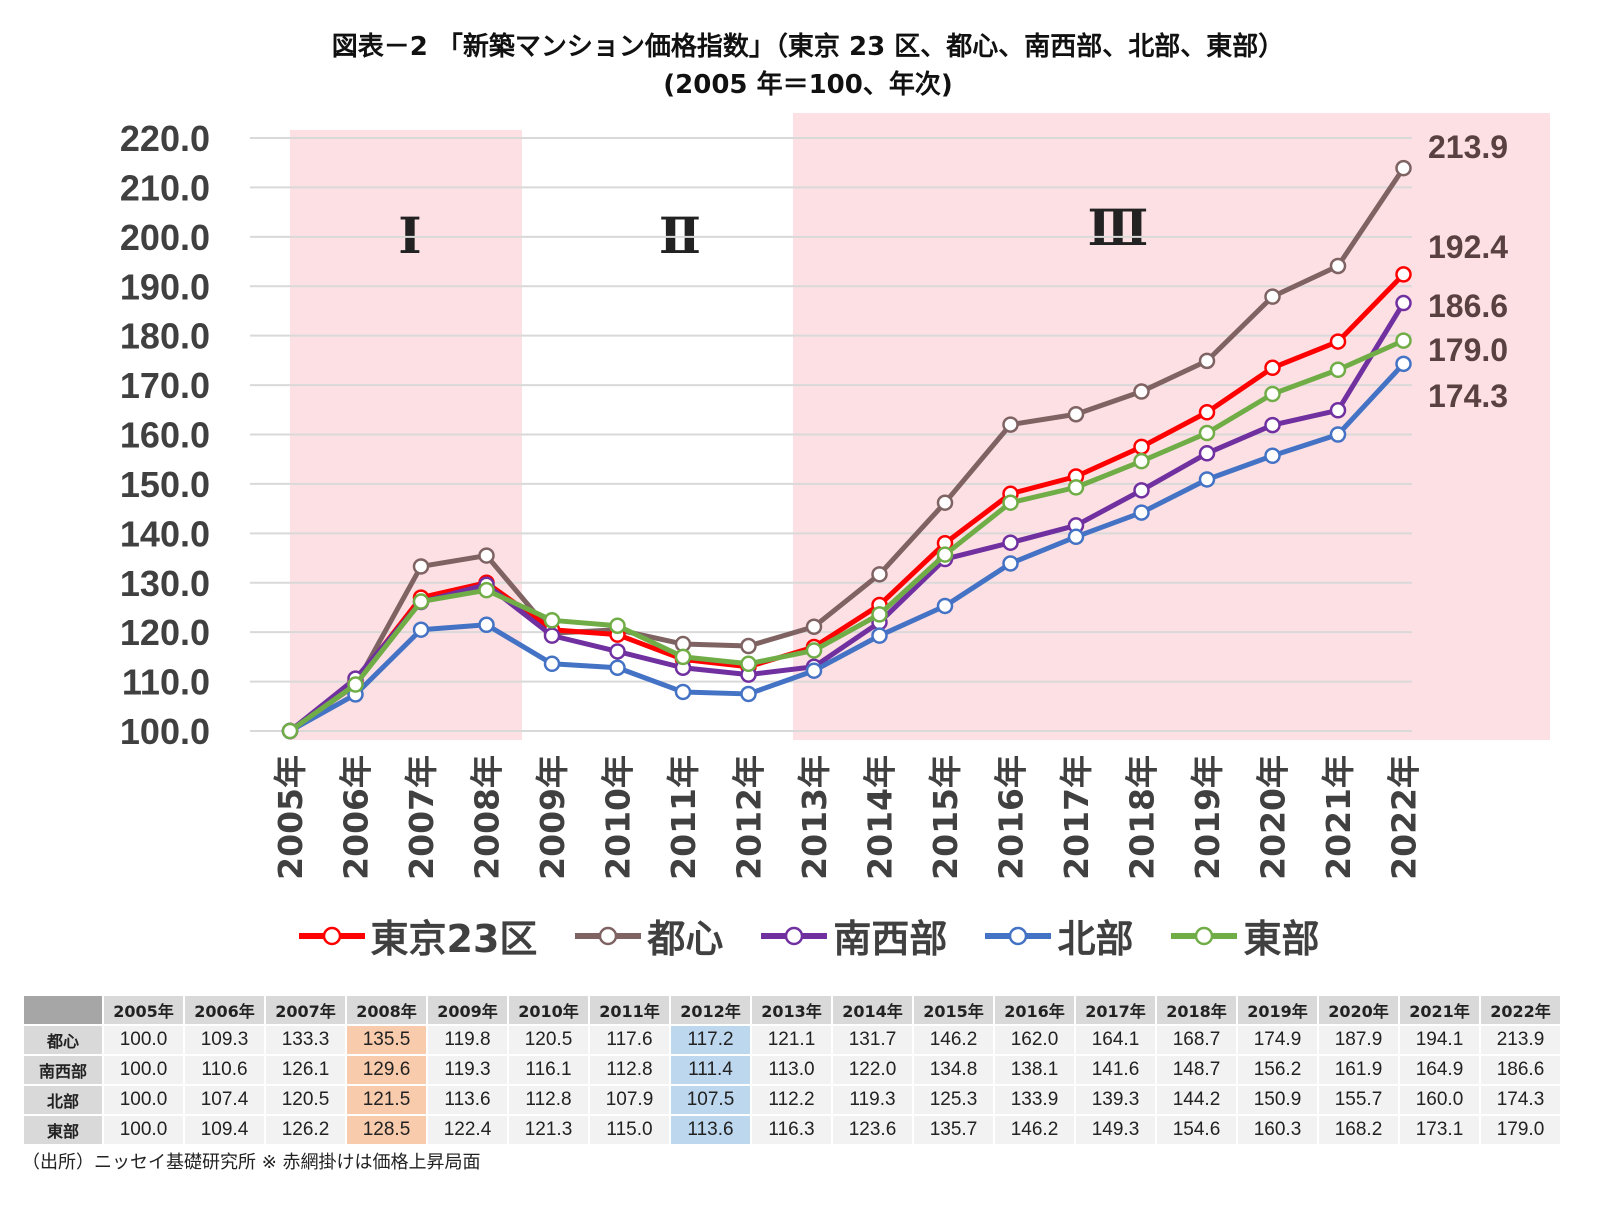 The image size is (1616, 1209). What do you see at coordinates (710, 1070) in the screenshot?
I see `table-cell: 111.4` at bounding box center [710, 1070].